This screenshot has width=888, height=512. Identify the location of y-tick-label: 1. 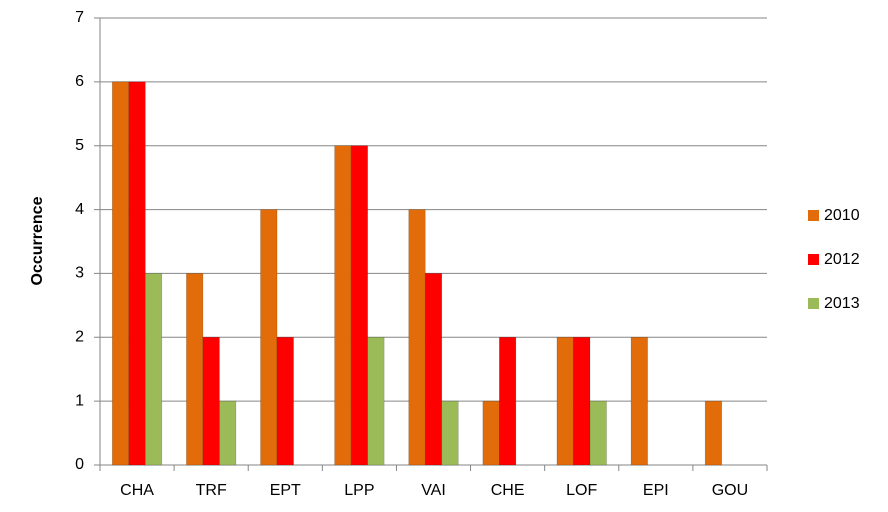
(79, 400).